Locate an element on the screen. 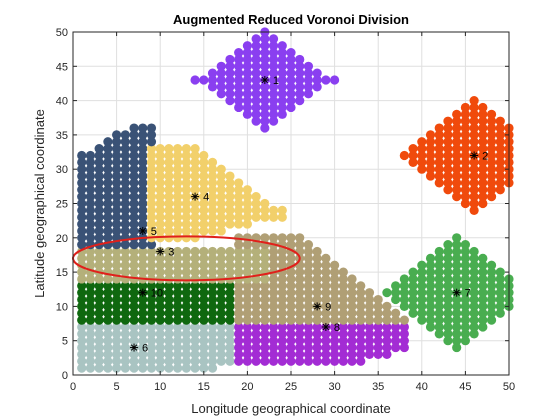 Image resolution: width=560 pixels, height=420 pixels. site-label-6: 6 is located at coordinates (145, 349).